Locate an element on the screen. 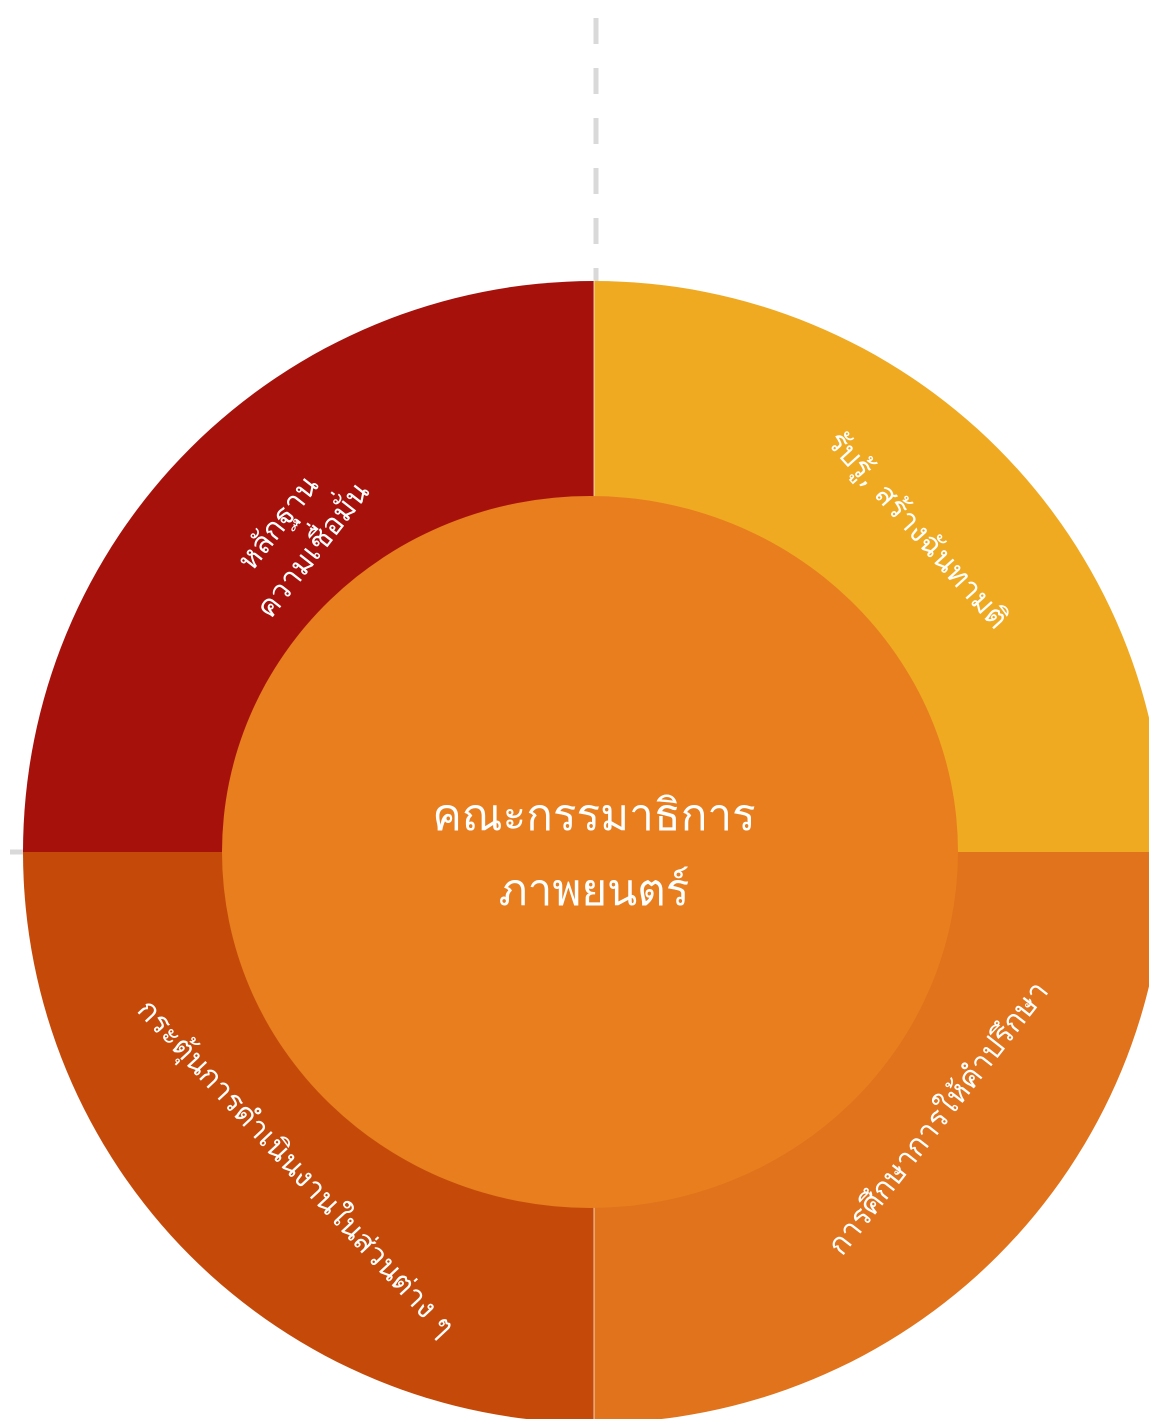  center-title-line2: ภาพยนตร์ is located at coordinates (594, 890).